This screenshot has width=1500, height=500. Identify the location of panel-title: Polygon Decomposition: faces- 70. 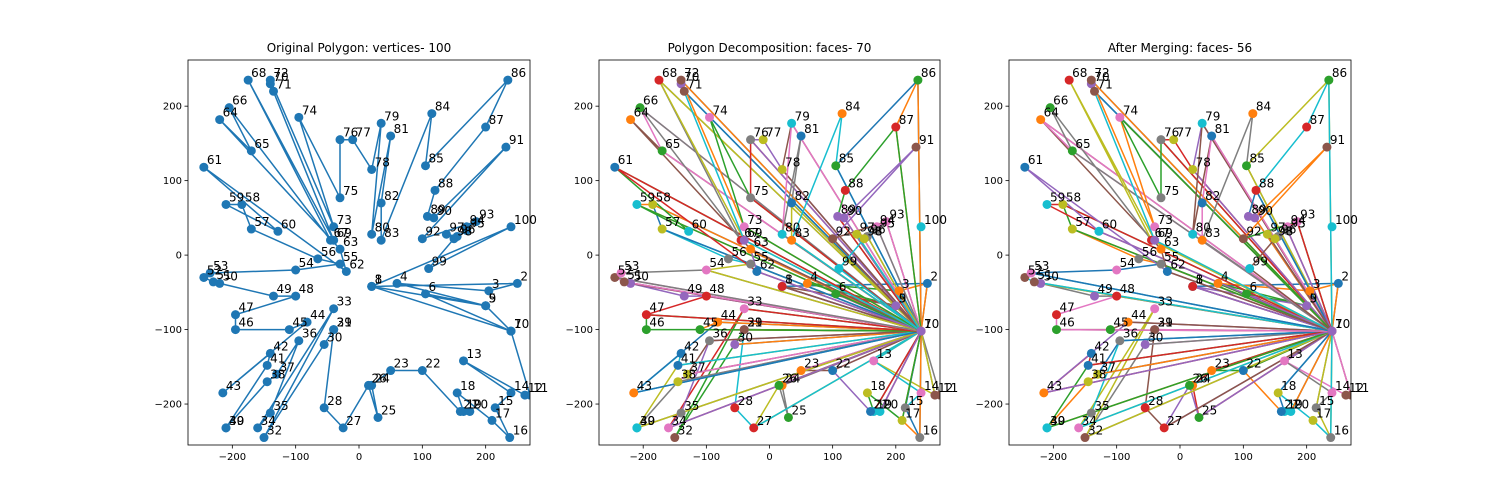
(770, 48).